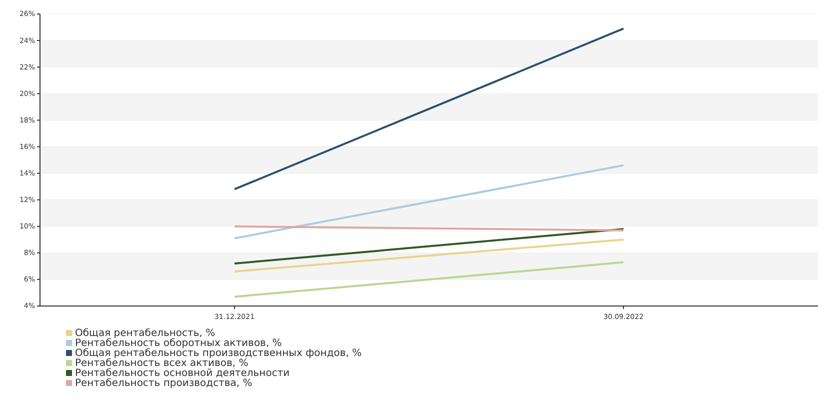 This screenshot has height=409, width=830. I want to click on legend-label: Общая рентабельность, %, so click(145, 333).